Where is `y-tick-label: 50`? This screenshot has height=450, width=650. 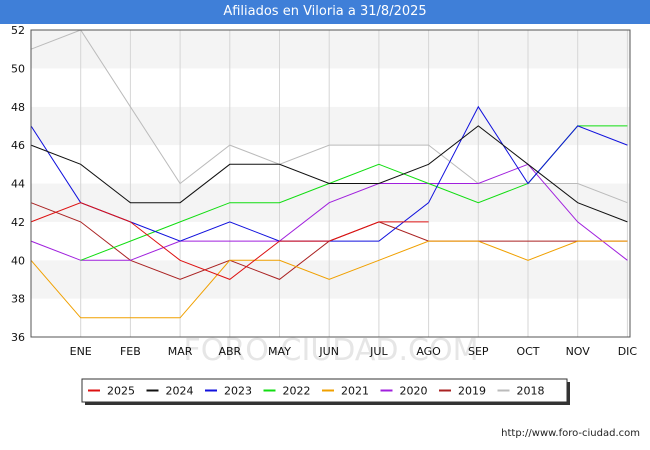 y-tick-label: 50 is located at coordinates (18, 68).